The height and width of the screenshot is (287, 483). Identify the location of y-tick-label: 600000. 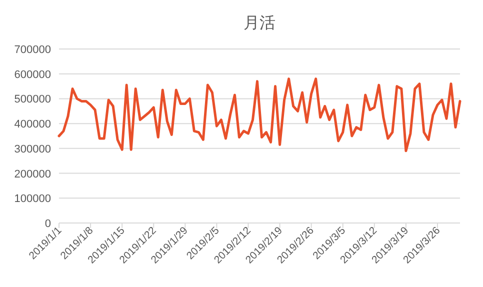
(32, 74).